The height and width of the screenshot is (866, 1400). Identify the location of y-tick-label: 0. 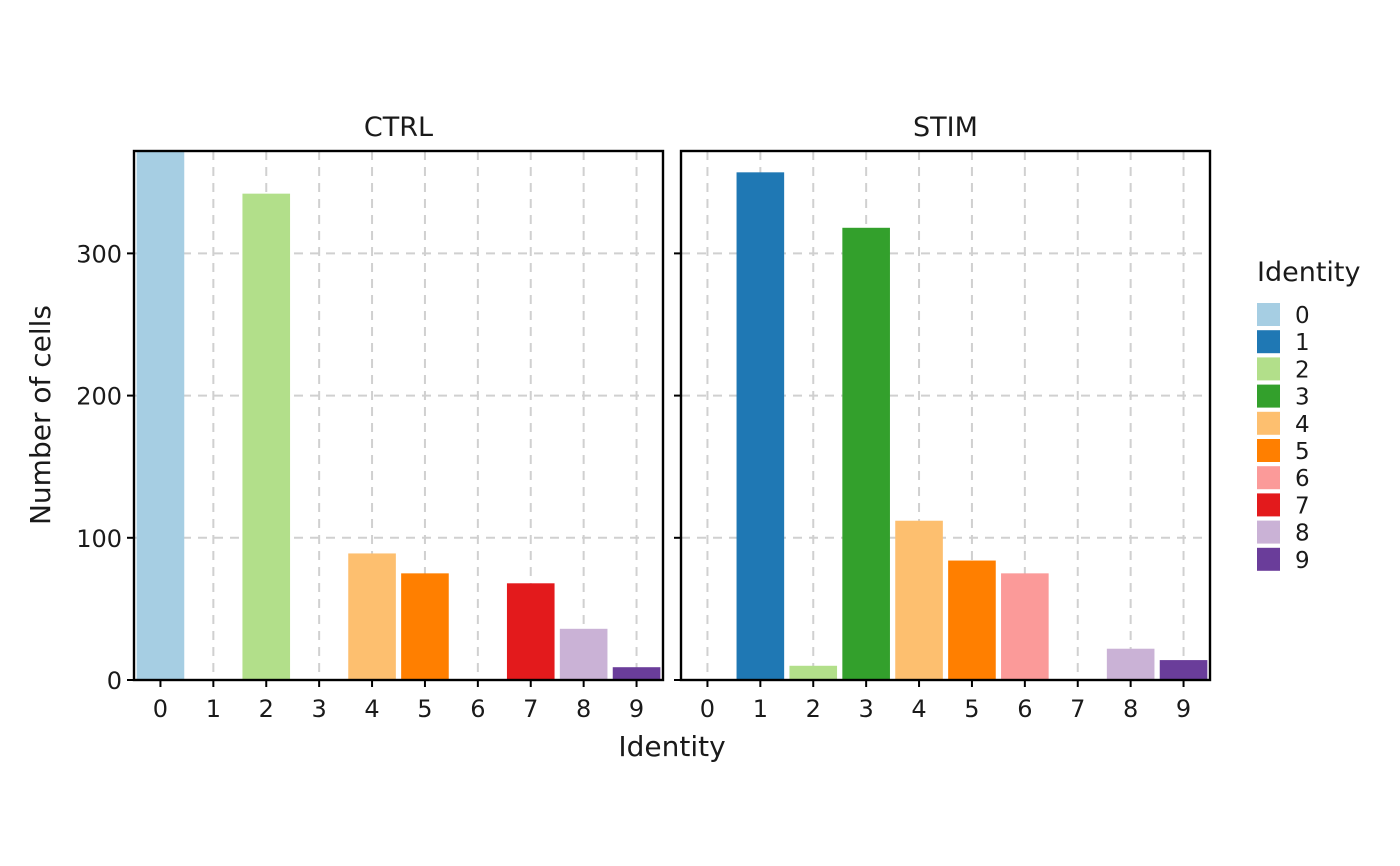
(114, 681).